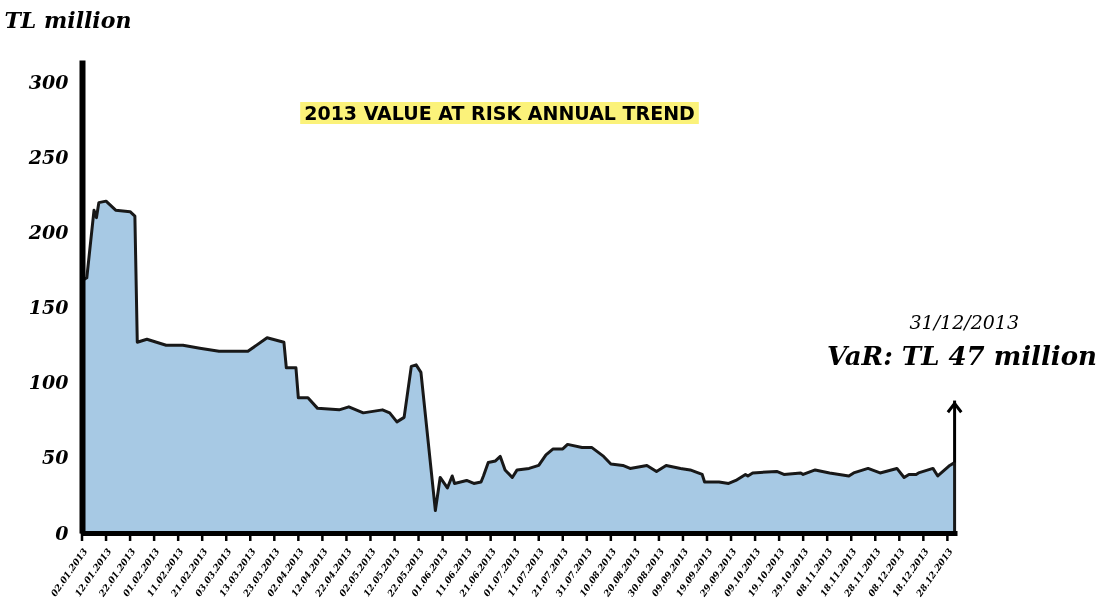 This screenshot has width=1103, height=607. Describe the element at coordinates (961, 356) in the screenshot. I see `annotation: VaR: TL 47 million` at that location.